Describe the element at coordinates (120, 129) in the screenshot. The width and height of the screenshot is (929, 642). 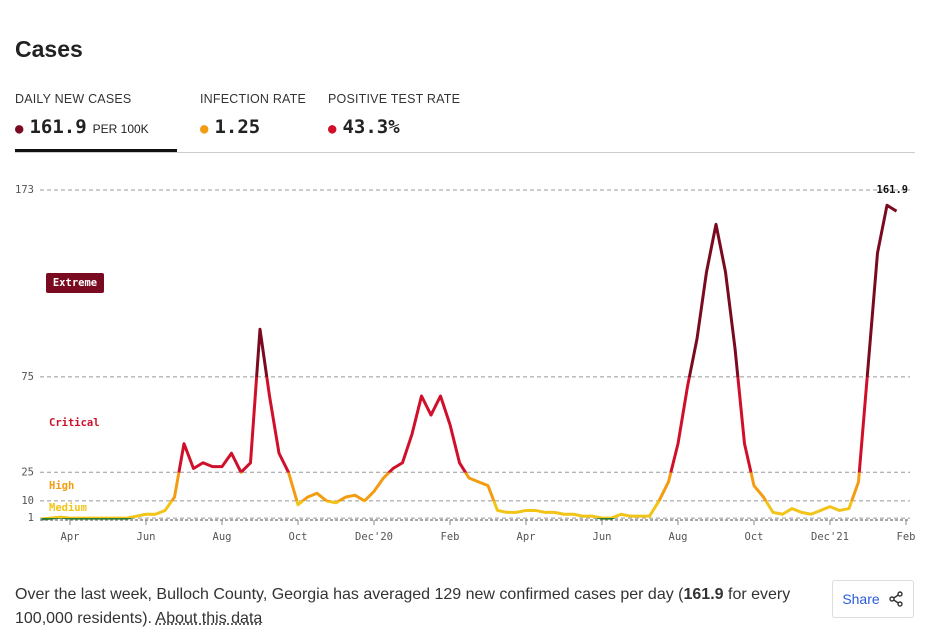
I see `tab-unit: PER 100K` at that location.